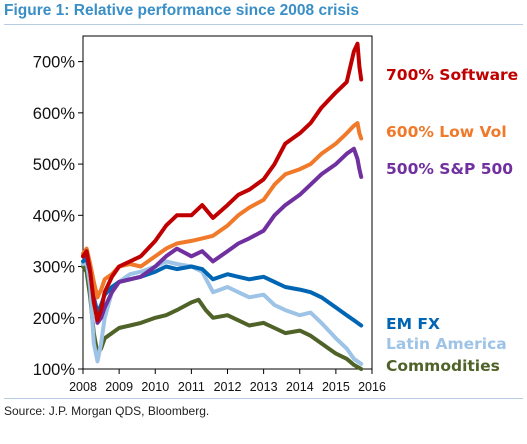  What do you see at coordinates (264, 387) in the screenshot?
I see `x-tick-label: 2013` at bounding box center [264, 387].